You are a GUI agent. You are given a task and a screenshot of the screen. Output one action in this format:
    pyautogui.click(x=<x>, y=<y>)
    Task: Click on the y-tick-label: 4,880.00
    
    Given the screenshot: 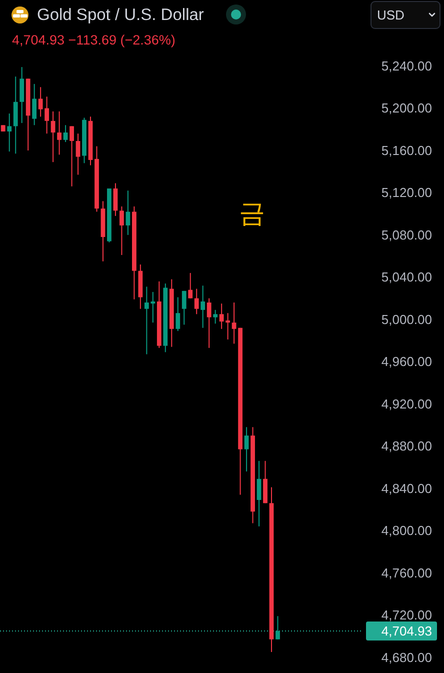 What is the action you would take?
    pyautogui.click(x=406, y=446)
    